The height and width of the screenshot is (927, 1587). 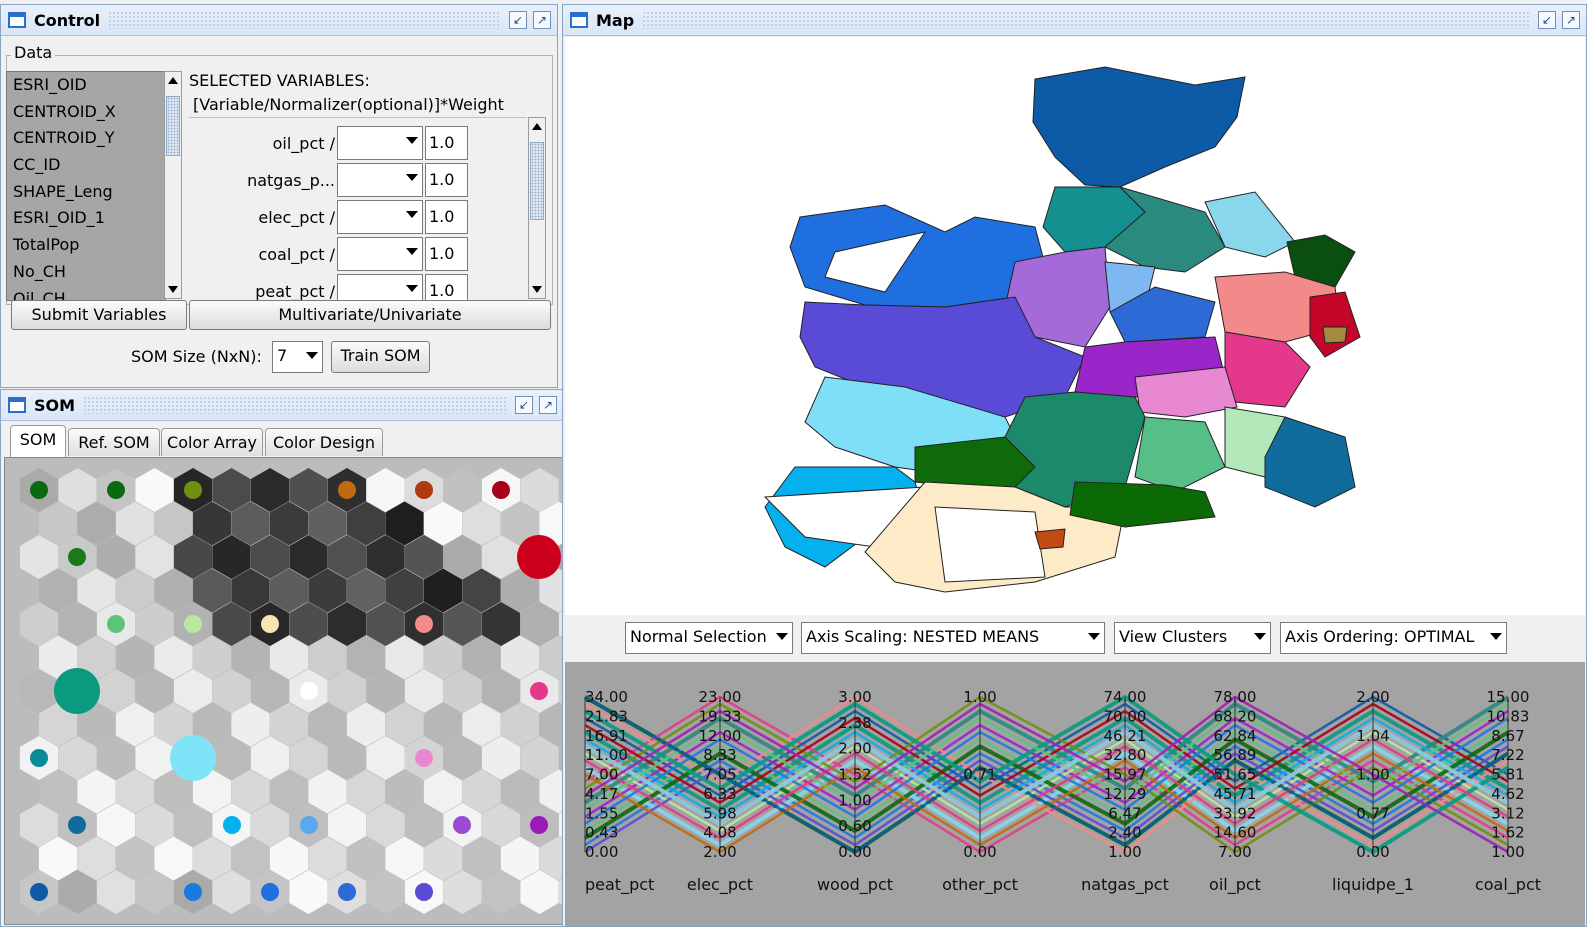 What do you see at coordinates (39, 294) in the screenshot?
I see `variable-item: Oil_CH` at bounding box center [39, 294].